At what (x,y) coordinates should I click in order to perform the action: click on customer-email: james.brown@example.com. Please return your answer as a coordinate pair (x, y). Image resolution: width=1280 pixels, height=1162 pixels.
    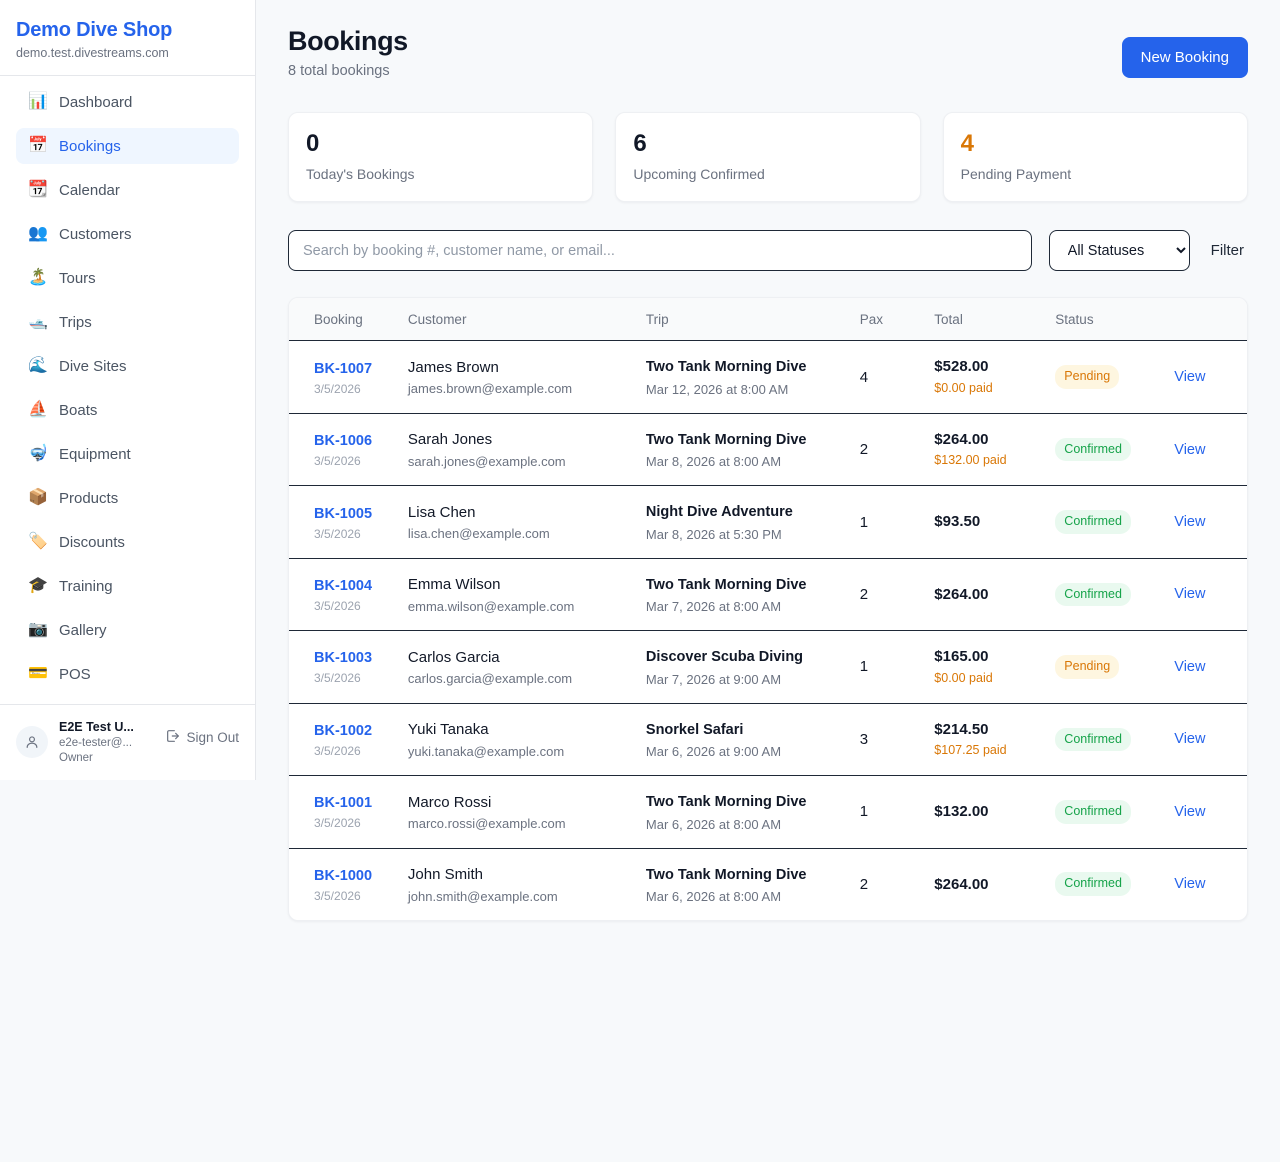
    Looking at the image, I should click on (490, 389).